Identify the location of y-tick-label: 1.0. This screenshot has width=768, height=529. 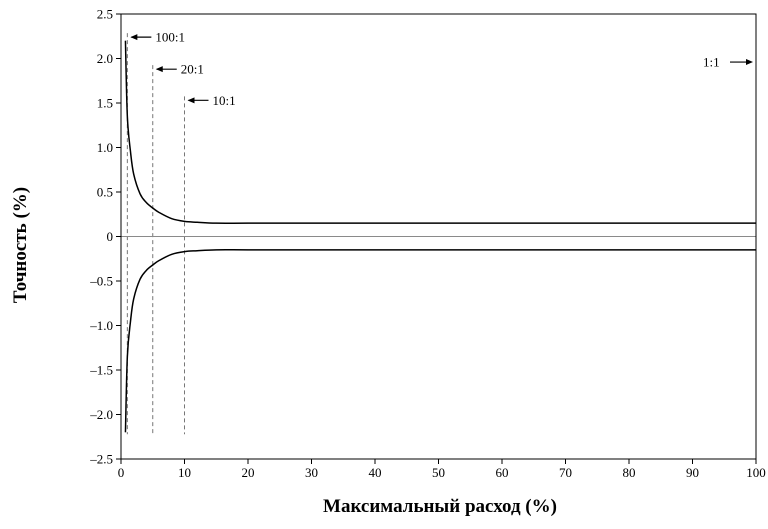
(105, 147).